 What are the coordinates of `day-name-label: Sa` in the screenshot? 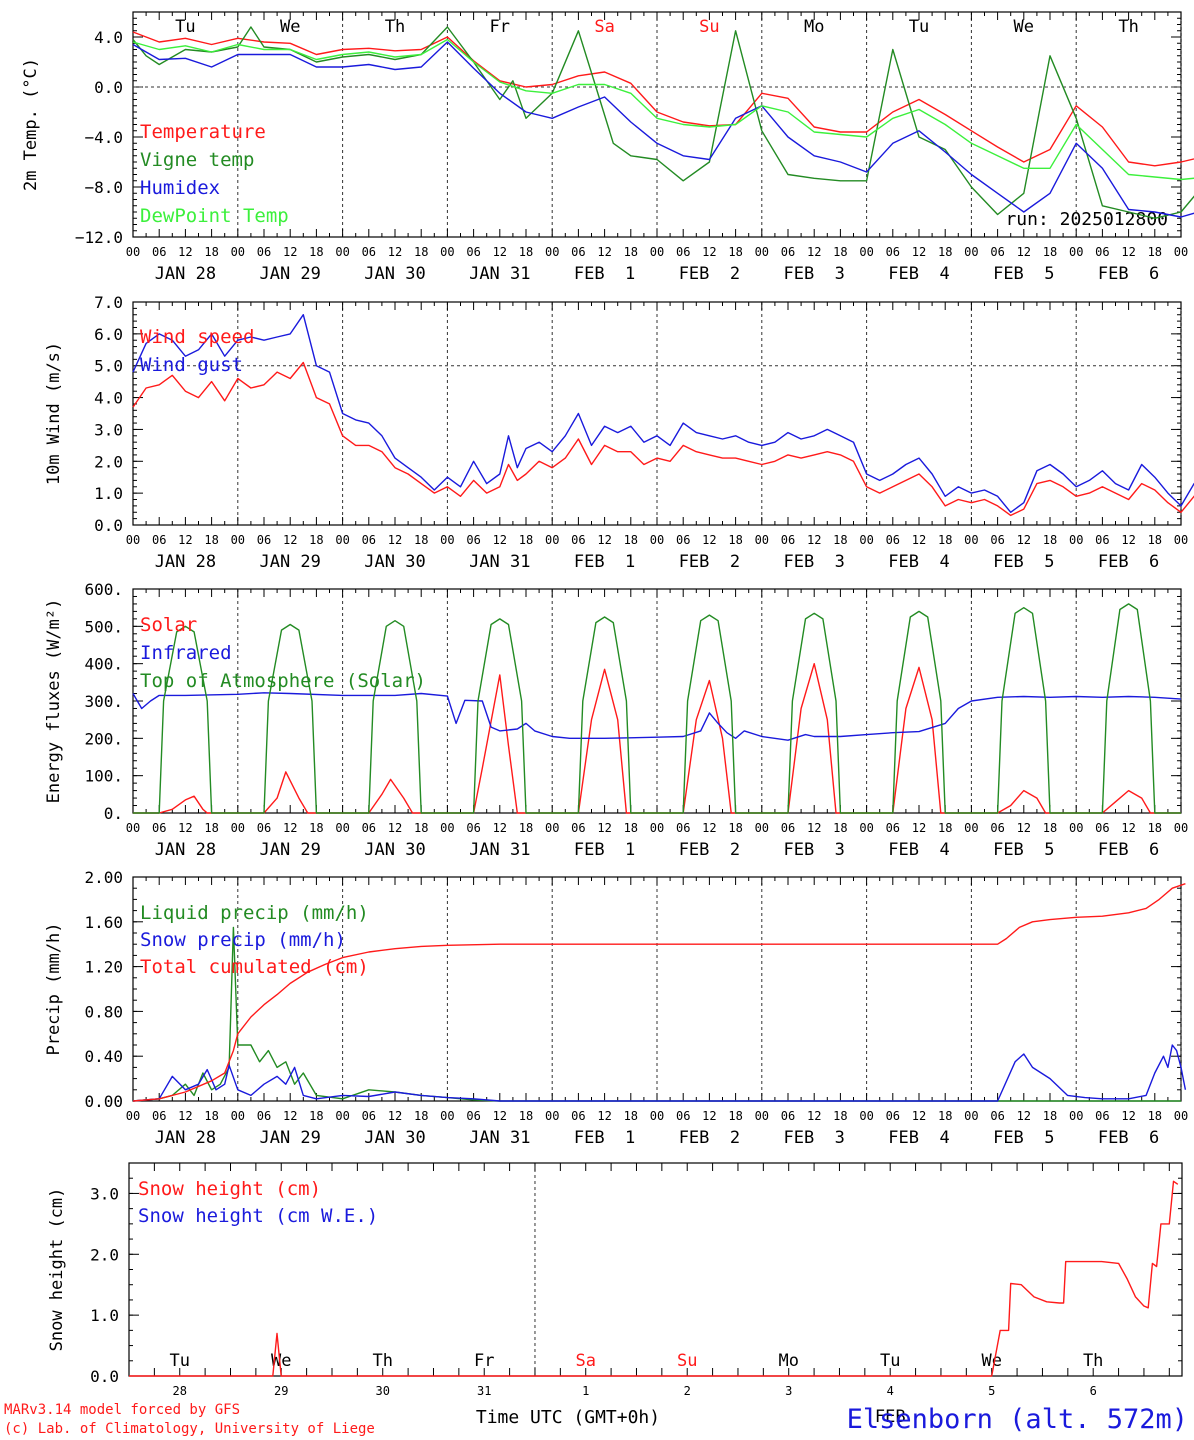 It's located at (604, 27).